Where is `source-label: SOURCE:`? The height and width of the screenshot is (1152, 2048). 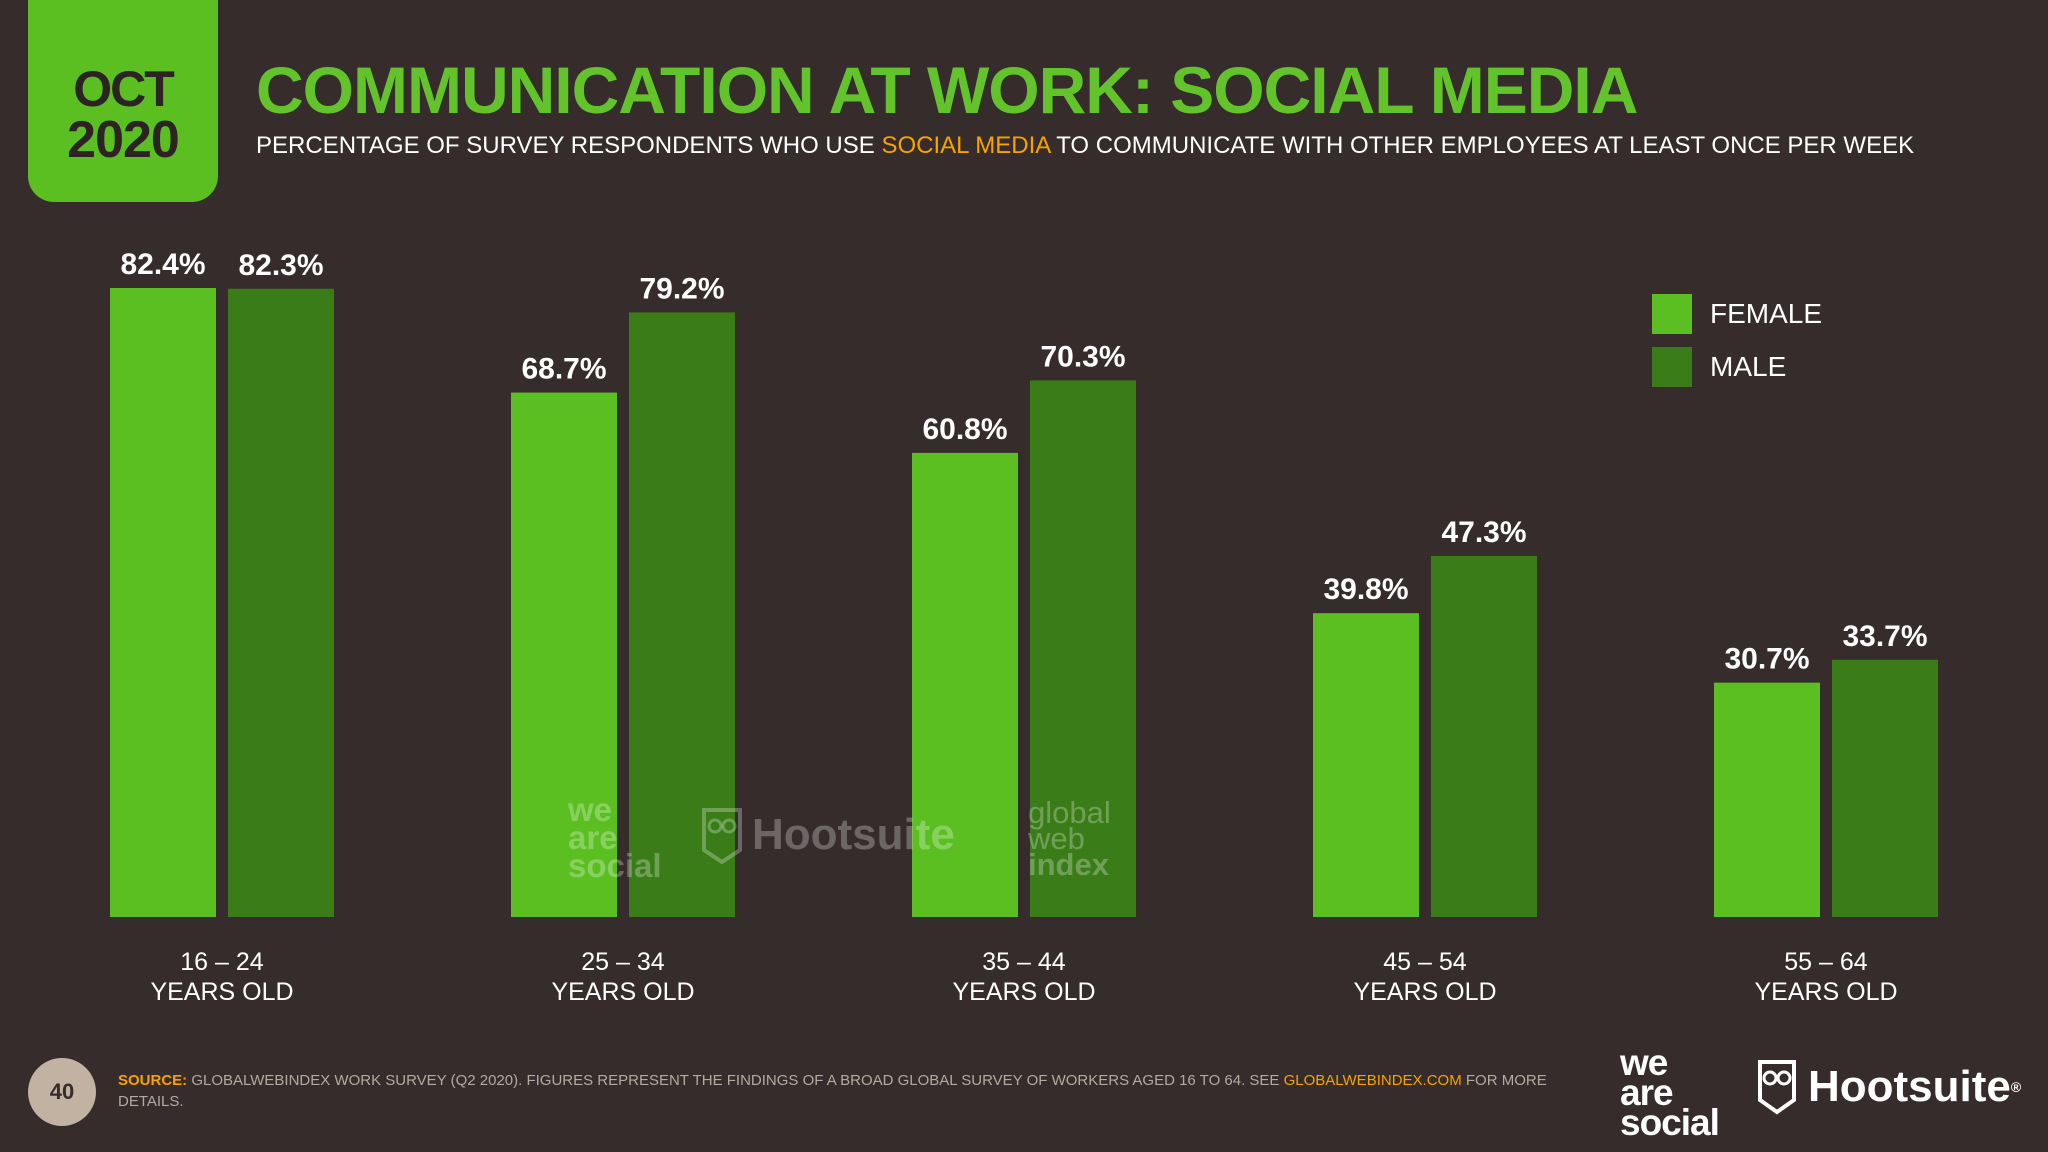 source-label: SOURCE: is located at coordinates (153, 1080).